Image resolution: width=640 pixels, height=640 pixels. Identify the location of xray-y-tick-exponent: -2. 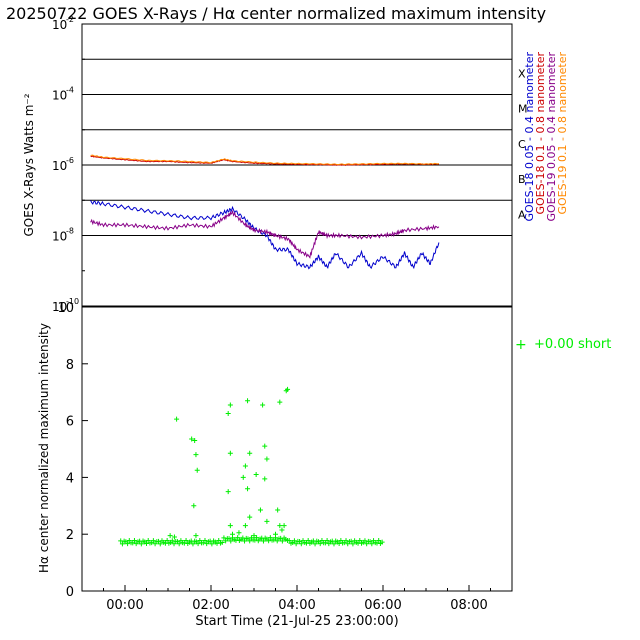
(70, 19).